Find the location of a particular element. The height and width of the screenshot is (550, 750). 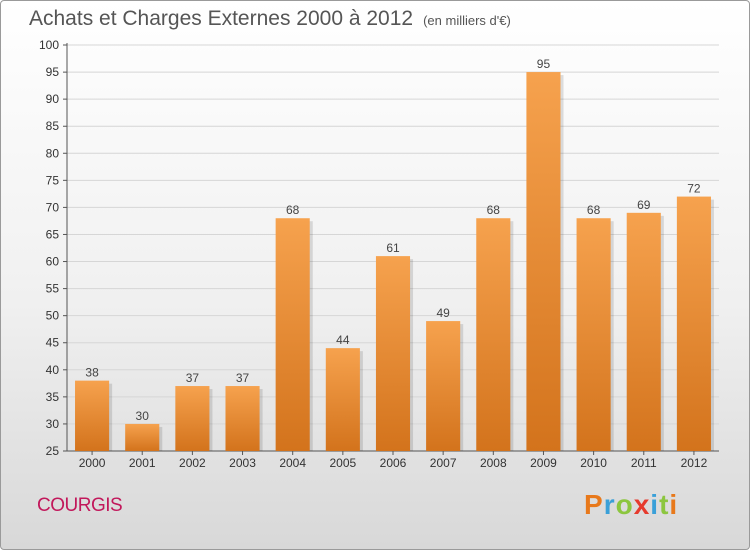

data-label: 49 is located at coordinates (443, 313).